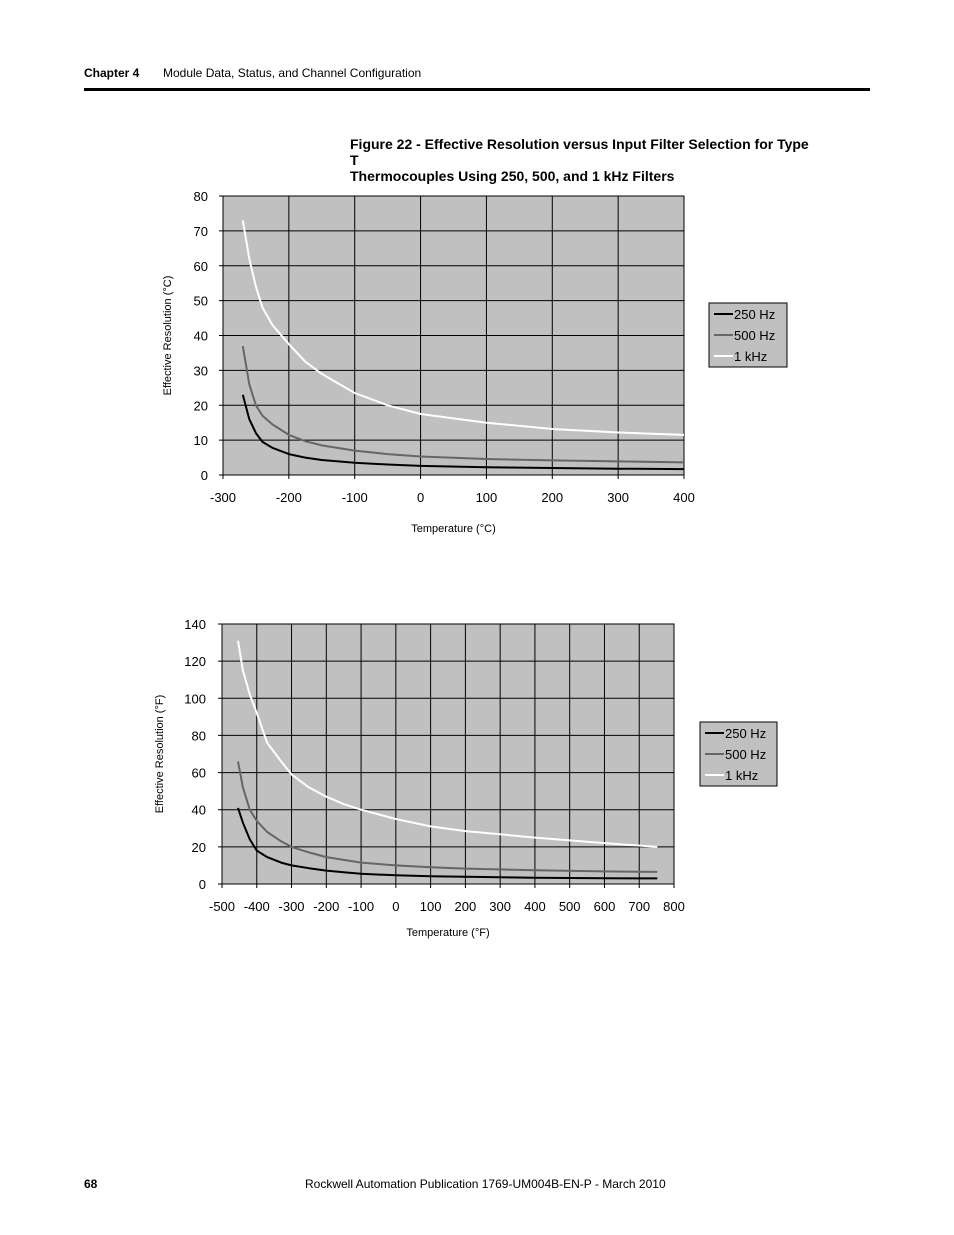 This screenshot has width=954, height=1235. I want to click on x-tick-label: 700, so click(639, 906).